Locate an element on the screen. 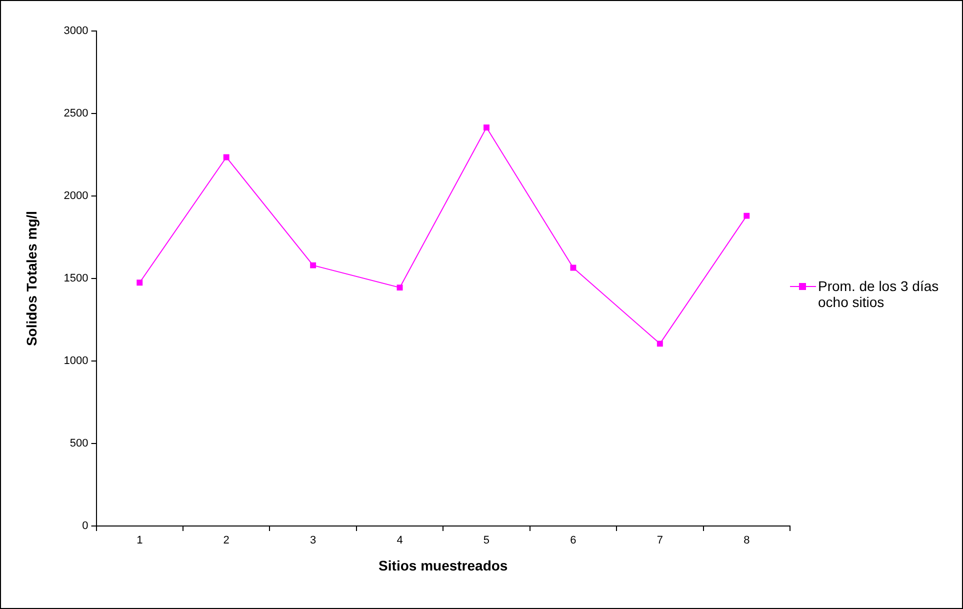 Image resolution: width=963 pixels, height=609 pixels. x-tick-label: 8 is located at coordinates (747, 540).